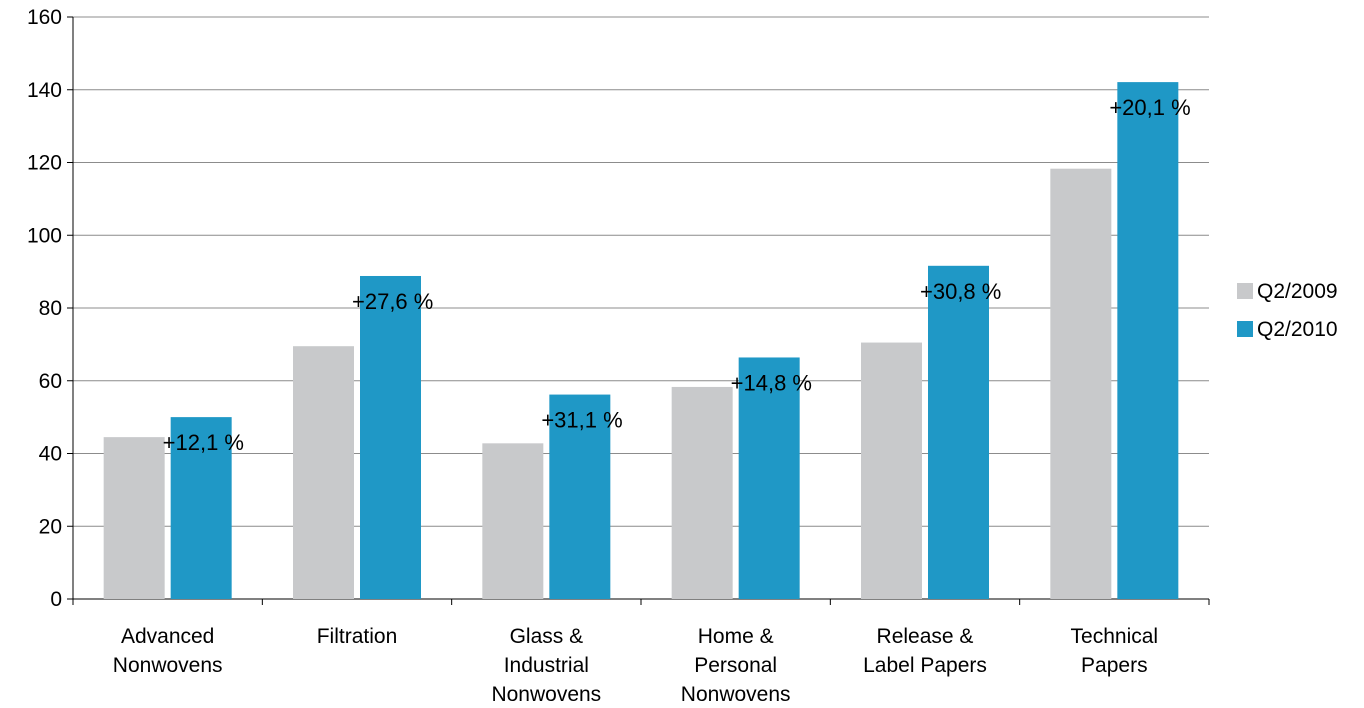  Describe the element at coordinates (203, 442) in the screenshot. I see `data-label: +12,1 %` at that location.